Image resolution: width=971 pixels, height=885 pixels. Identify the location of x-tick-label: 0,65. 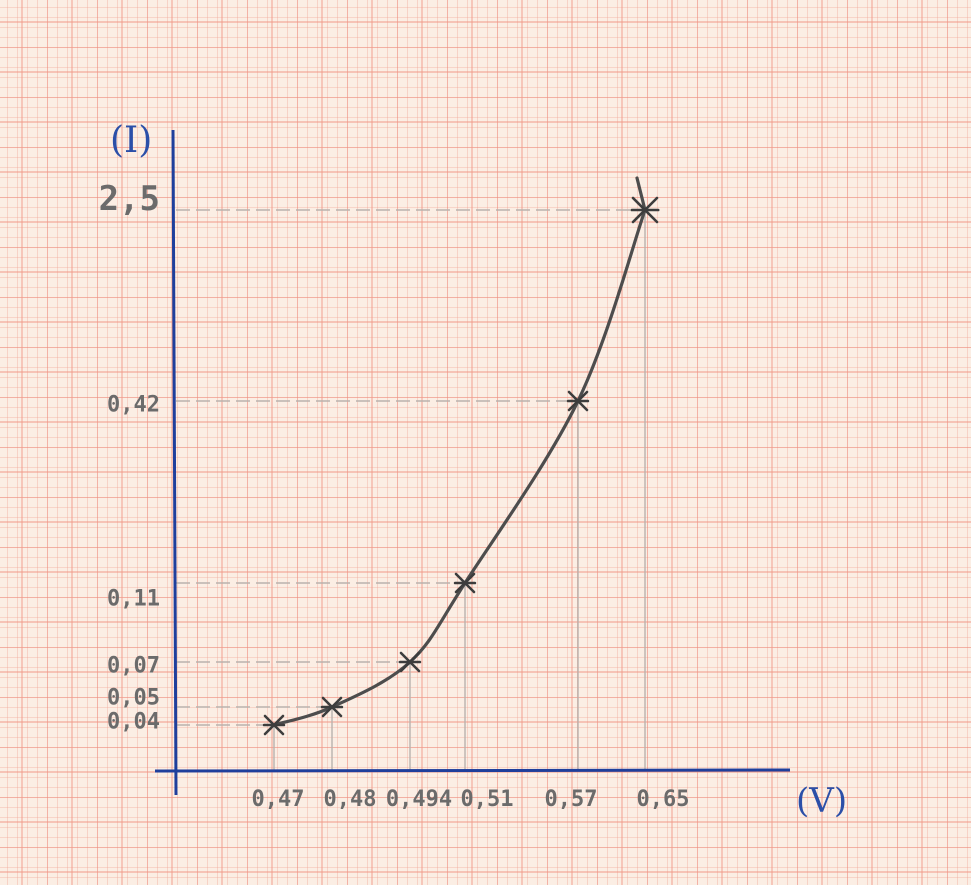
(663, 799).